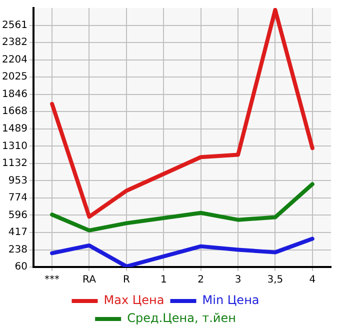  Describe the element at coordinates (52, 280) in the screenshot. I see `x-tick-label: ***` at that location.